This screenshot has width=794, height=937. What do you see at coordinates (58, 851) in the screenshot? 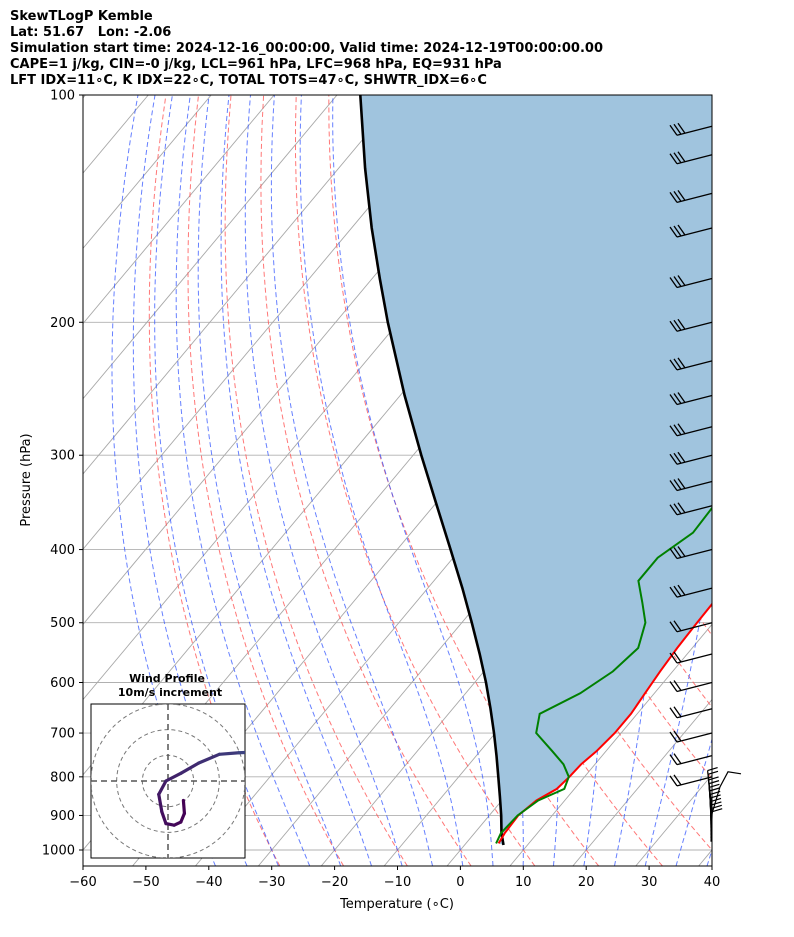
I see `y-tick-label: 1000` at bounding box center [58, 851].